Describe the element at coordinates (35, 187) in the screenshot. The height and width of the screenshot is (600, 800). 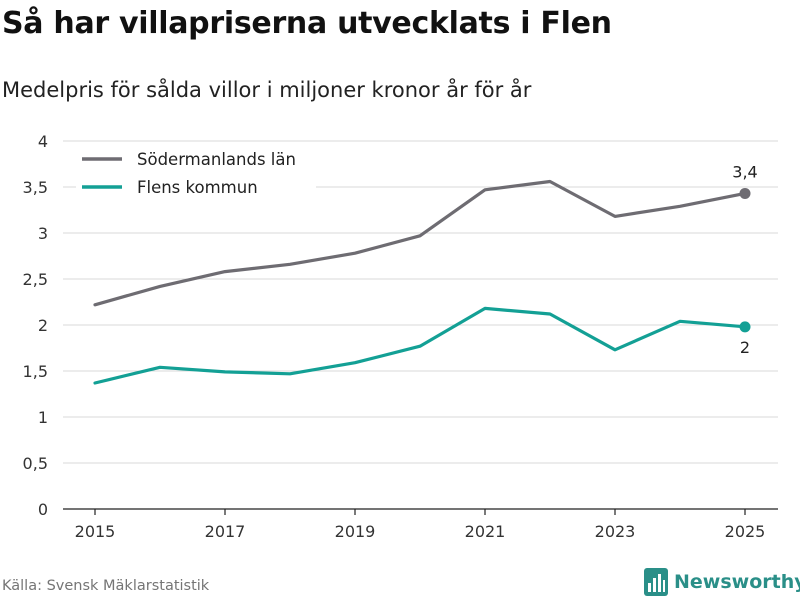
I see `y-tick-label: 3,5` at that location.